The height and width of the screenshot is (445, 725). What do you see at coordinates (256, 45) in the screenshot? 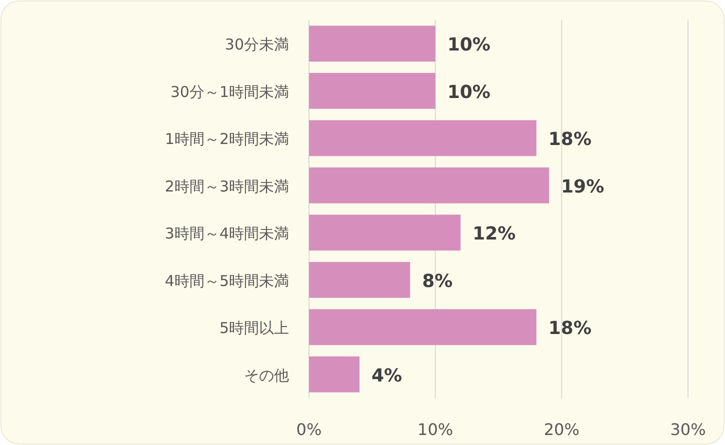
I see `y-tick-label: 30分未満` at bounding box center [256, 45].